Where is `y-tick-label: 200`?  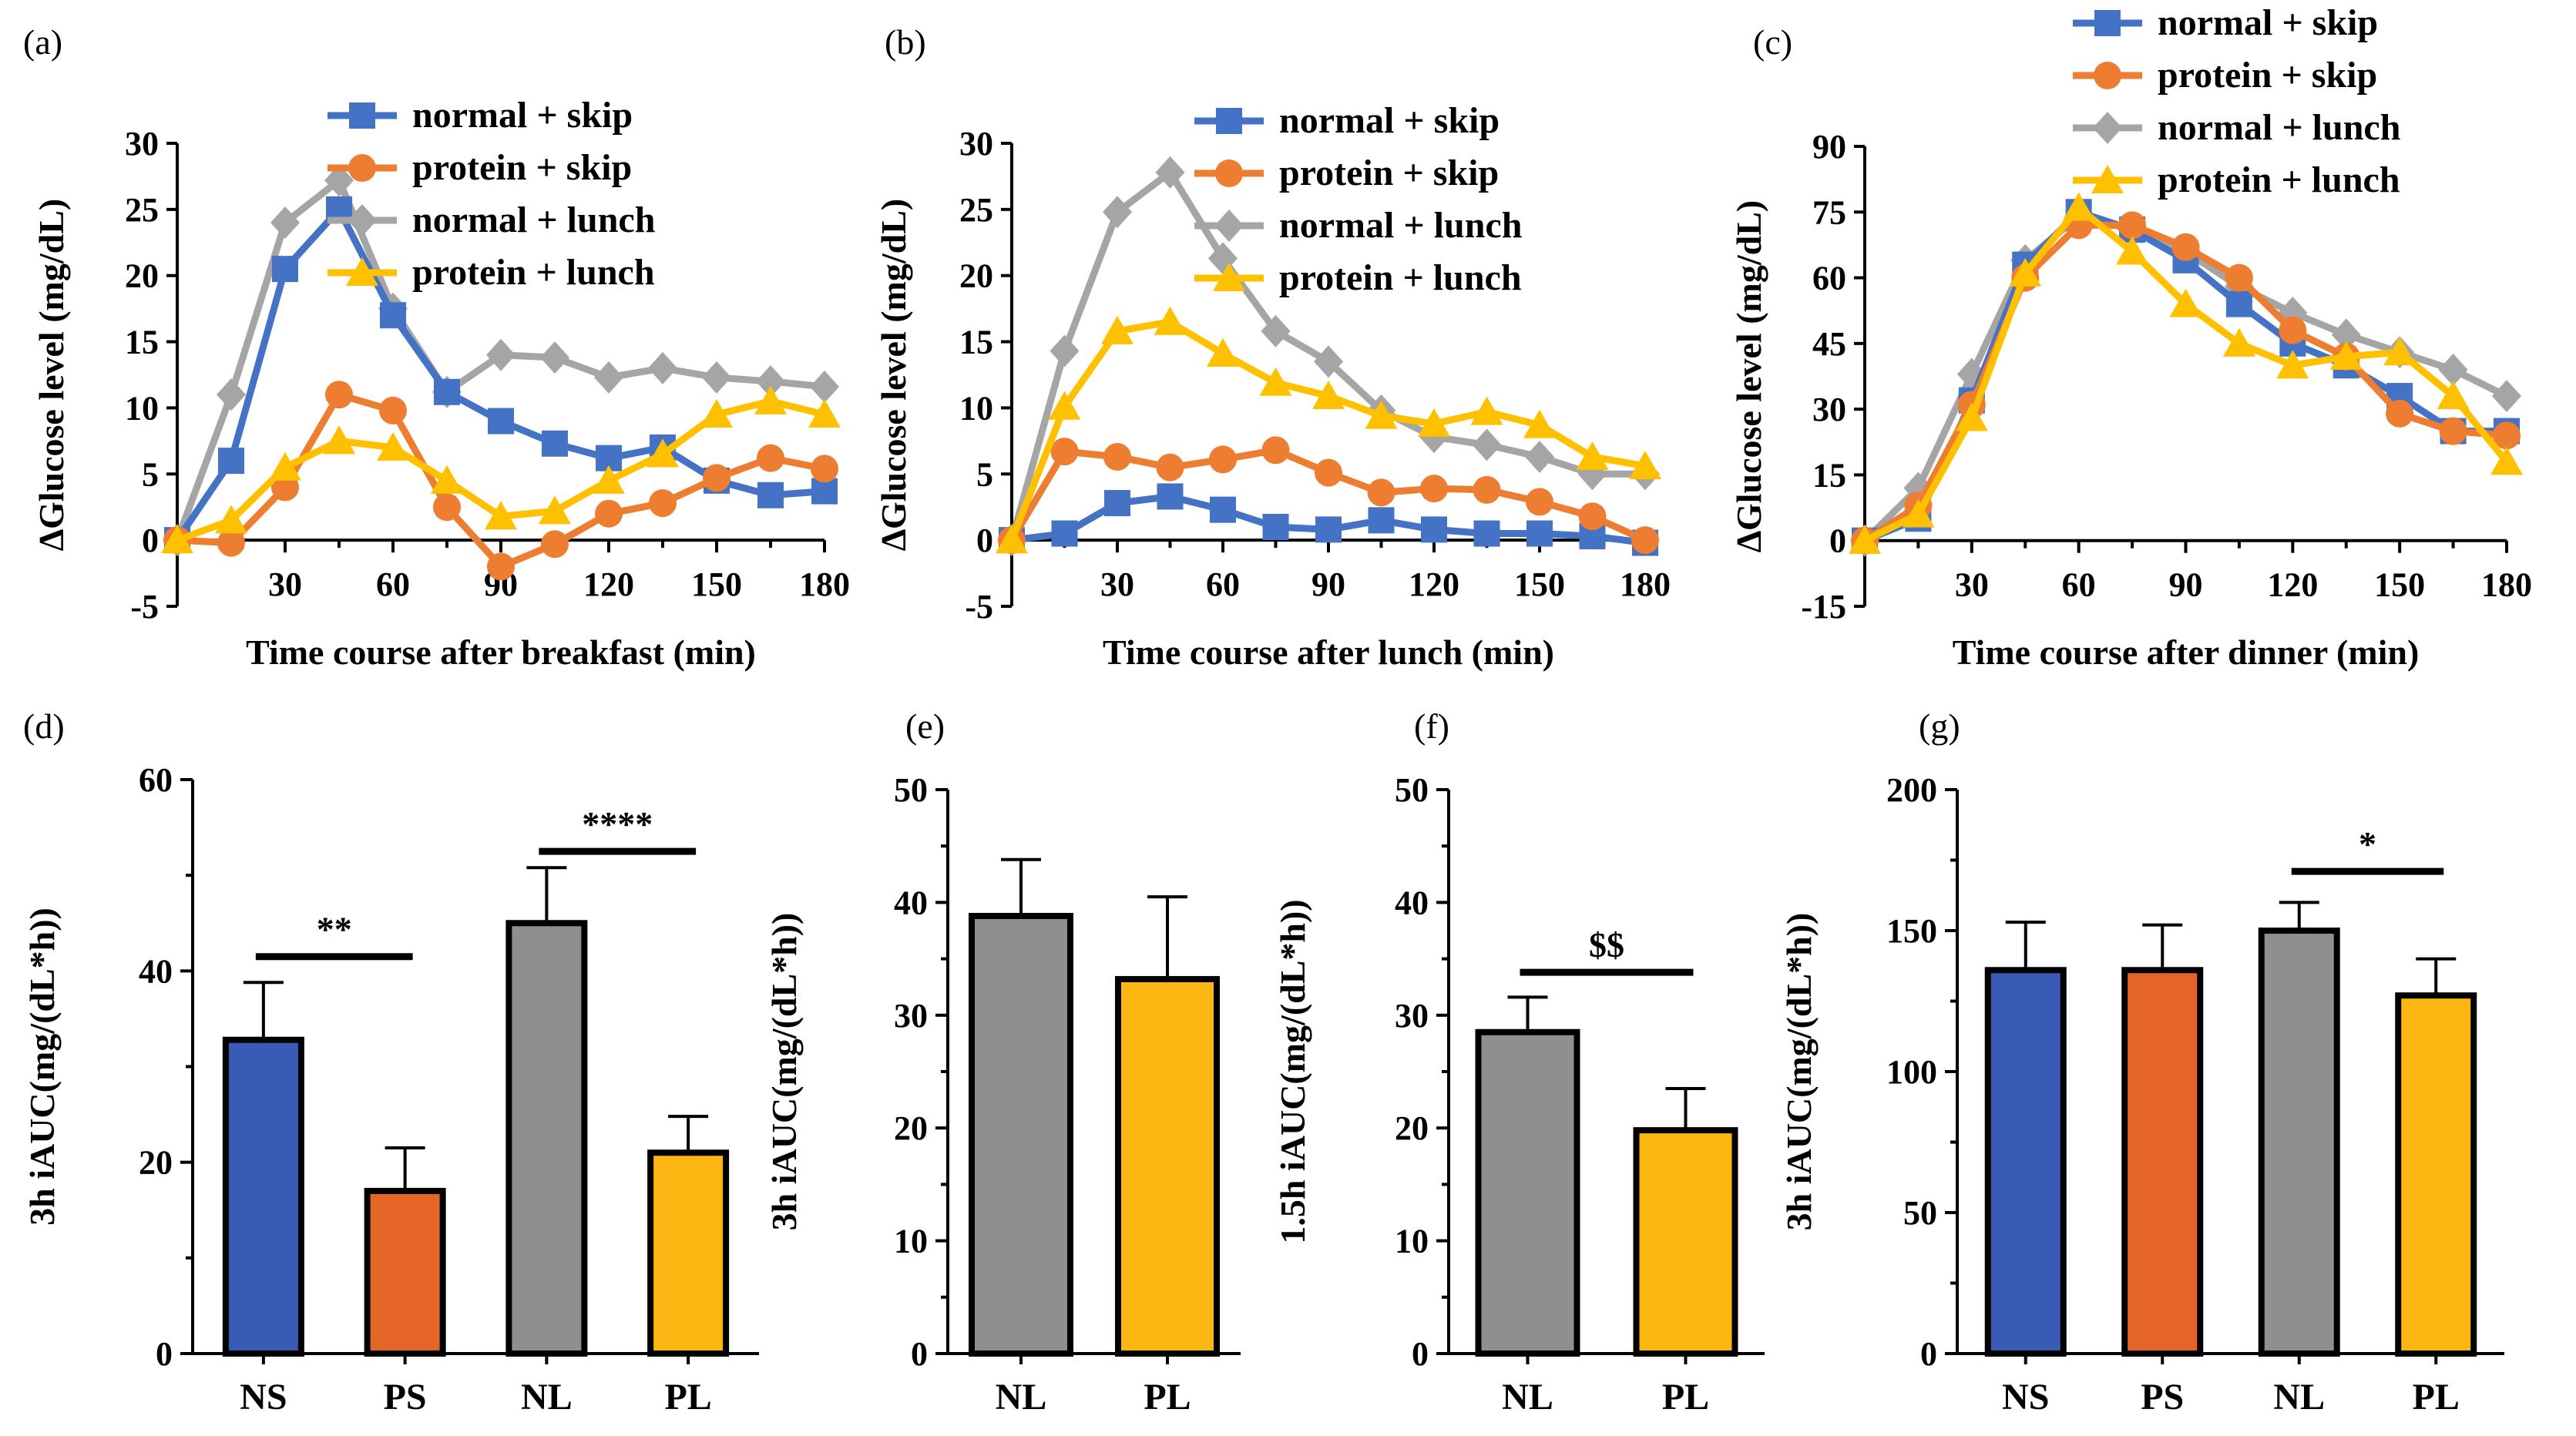 y-tick-label: 200 is located at coordinates (1911, 790).